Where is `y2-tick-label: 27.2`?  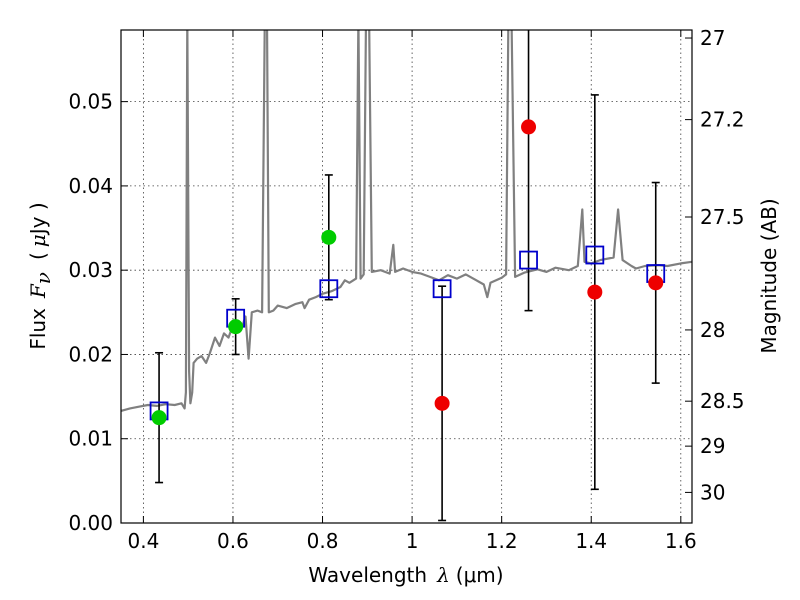 y2-tick-label: 27.2 is located at coordinates (722, 120).